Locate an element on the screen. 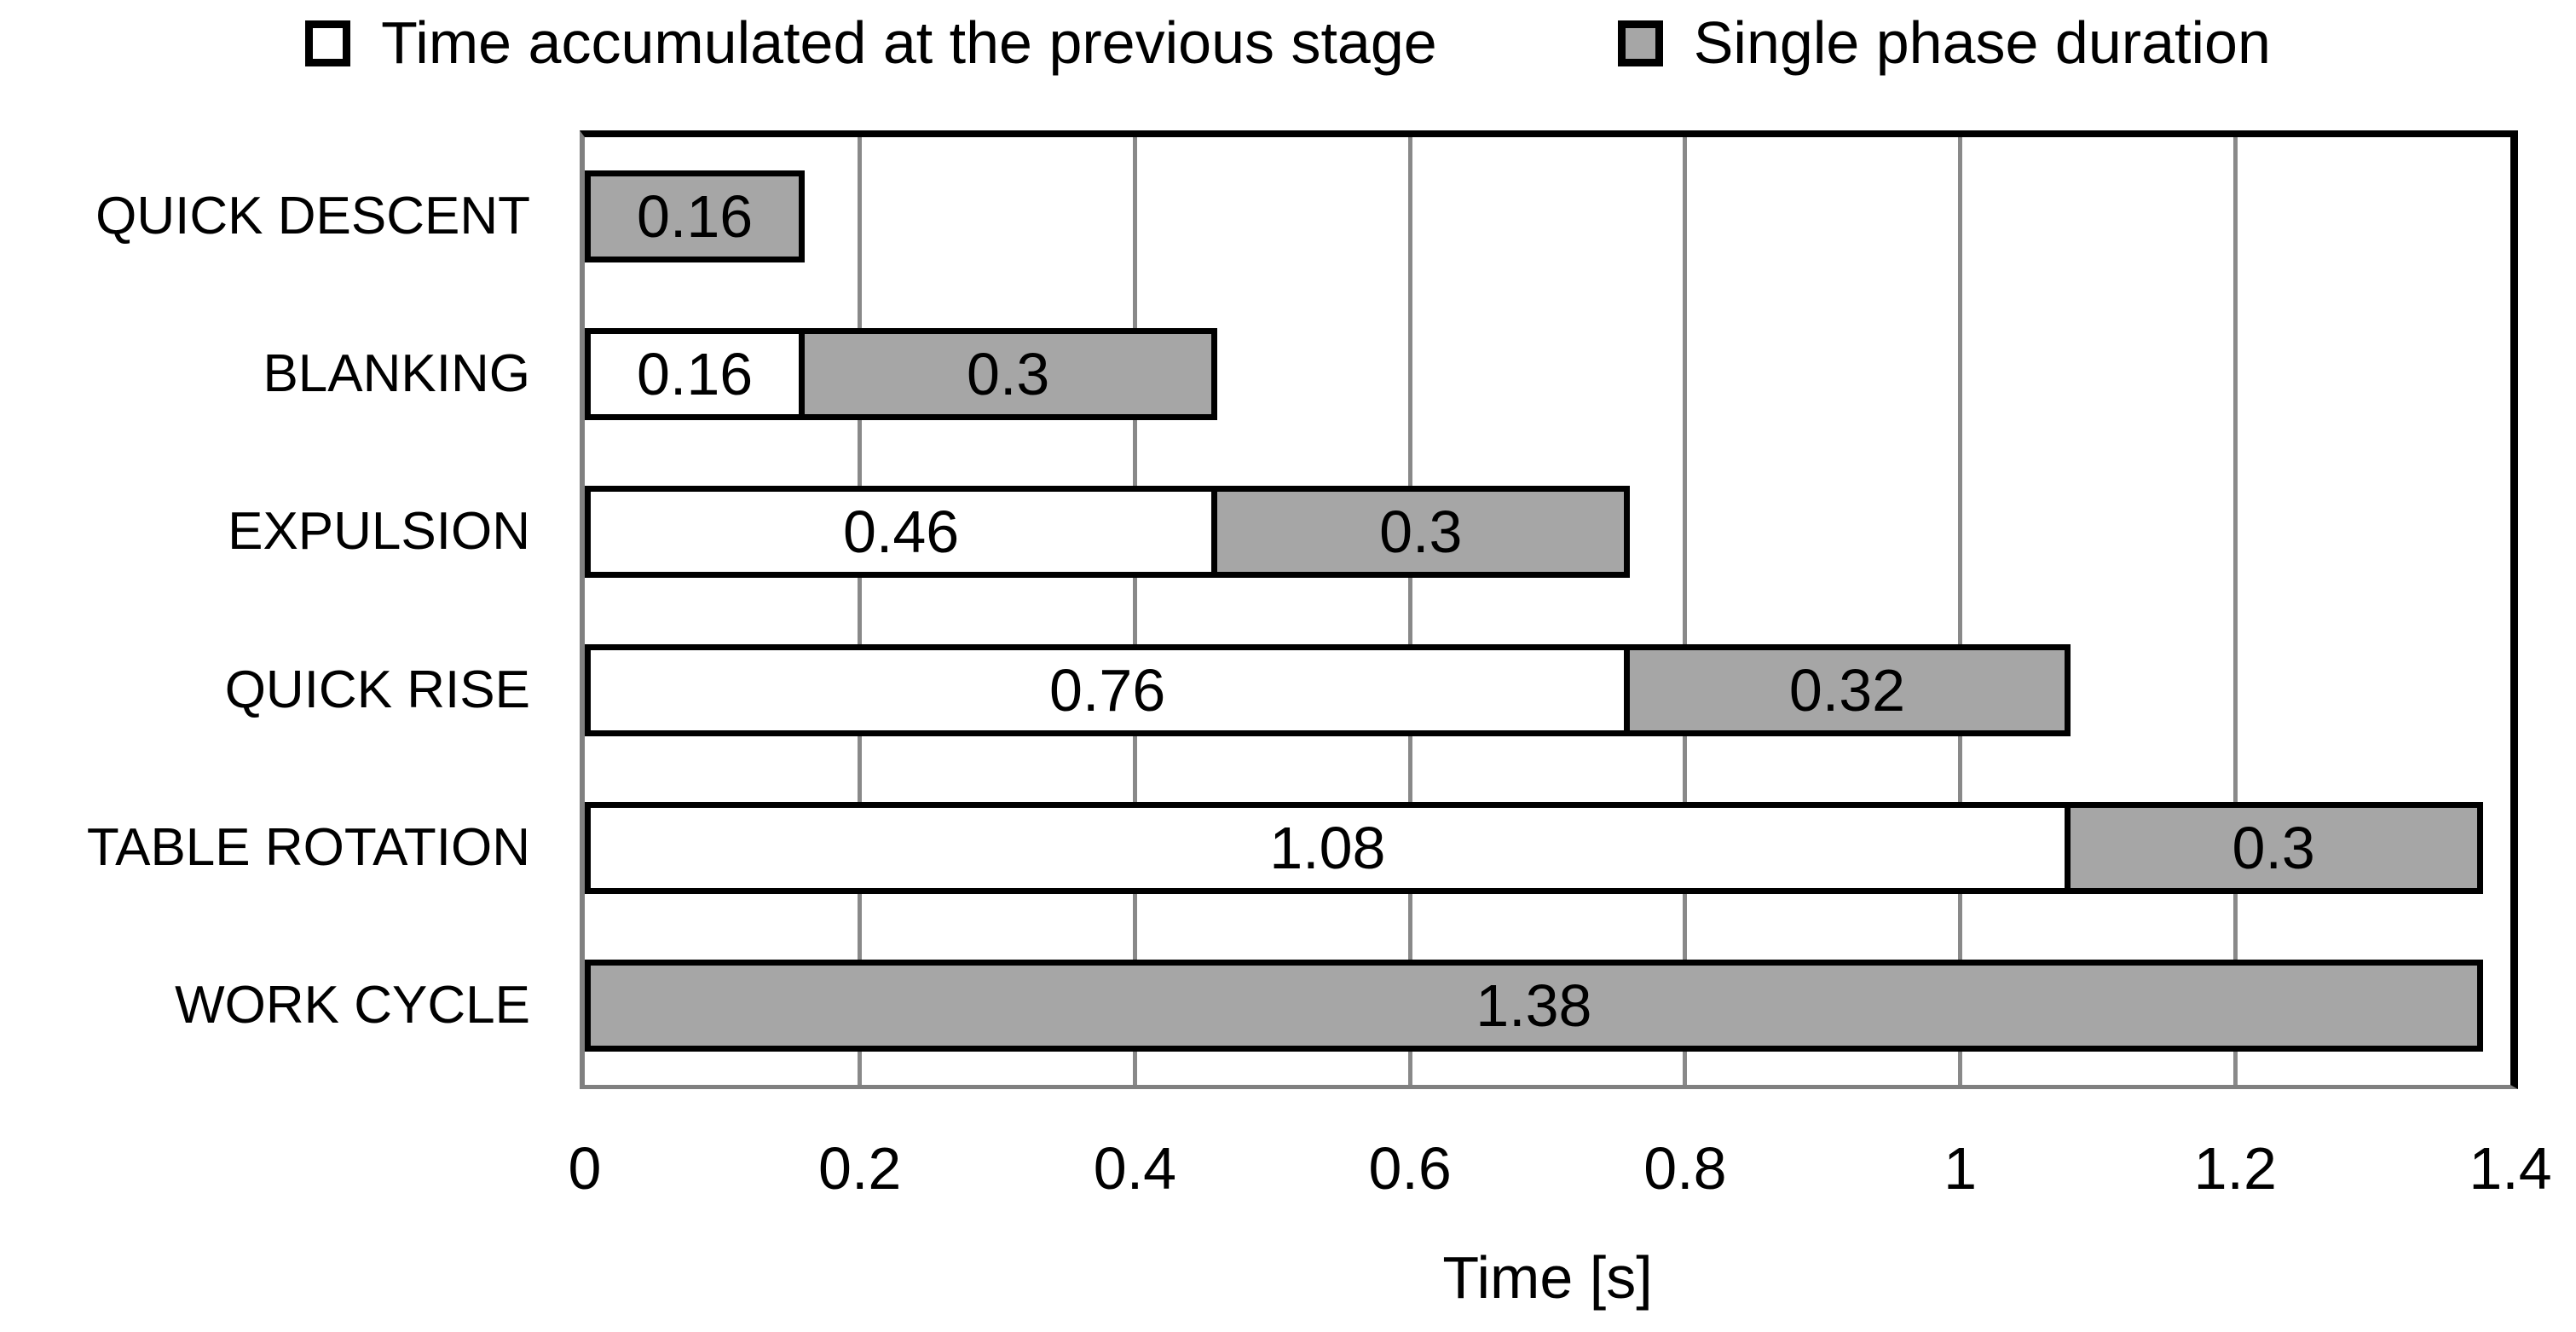 This screenshot has height=1332, width=2576. x-tick-label: 0.6 is located at coordinates (1410, 1168).